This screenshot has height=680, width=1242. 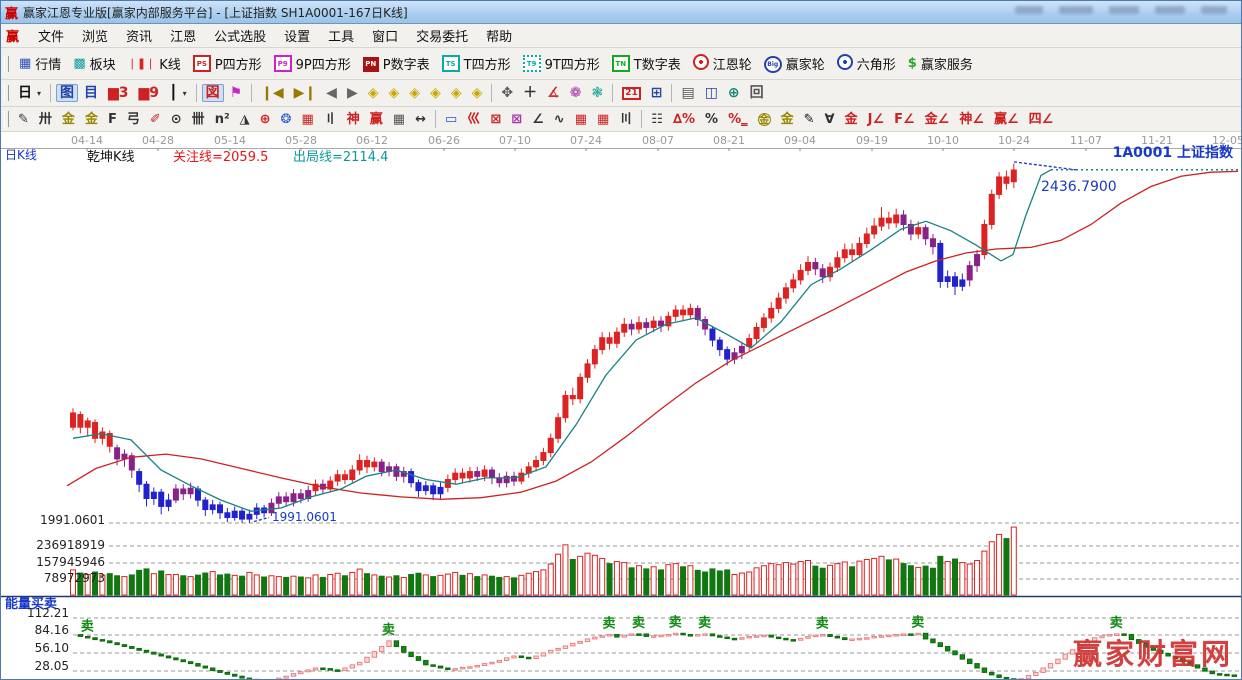 I want to click on circle-divide-button: ⊙, so click(x=176, y=119).